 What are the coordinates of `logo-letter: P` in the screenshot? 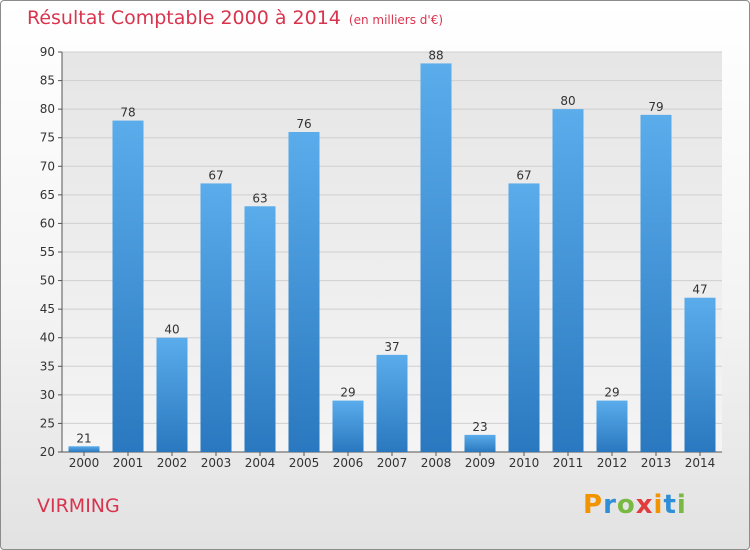 It's located at (593, 505).